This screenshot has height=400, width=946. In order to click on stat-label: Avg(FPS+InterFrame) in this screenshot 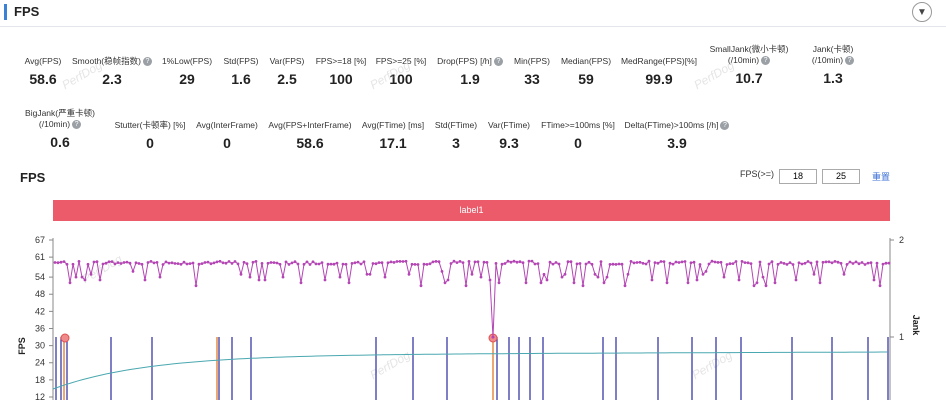, I will do `click(310, 125)`.